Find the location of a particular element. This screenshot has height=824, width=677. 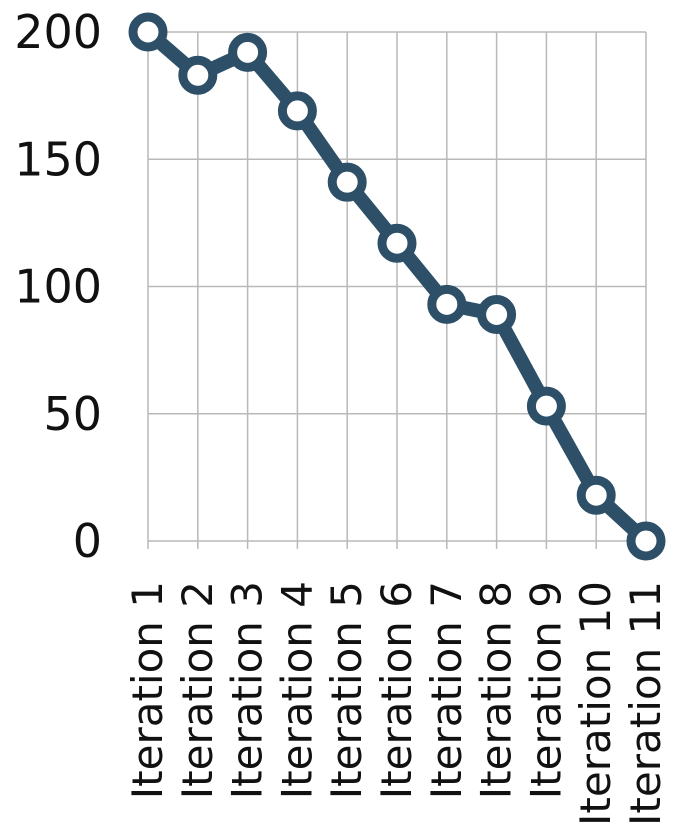

x-tick-label: Iteration 7 is located at coordinates (446, 690).